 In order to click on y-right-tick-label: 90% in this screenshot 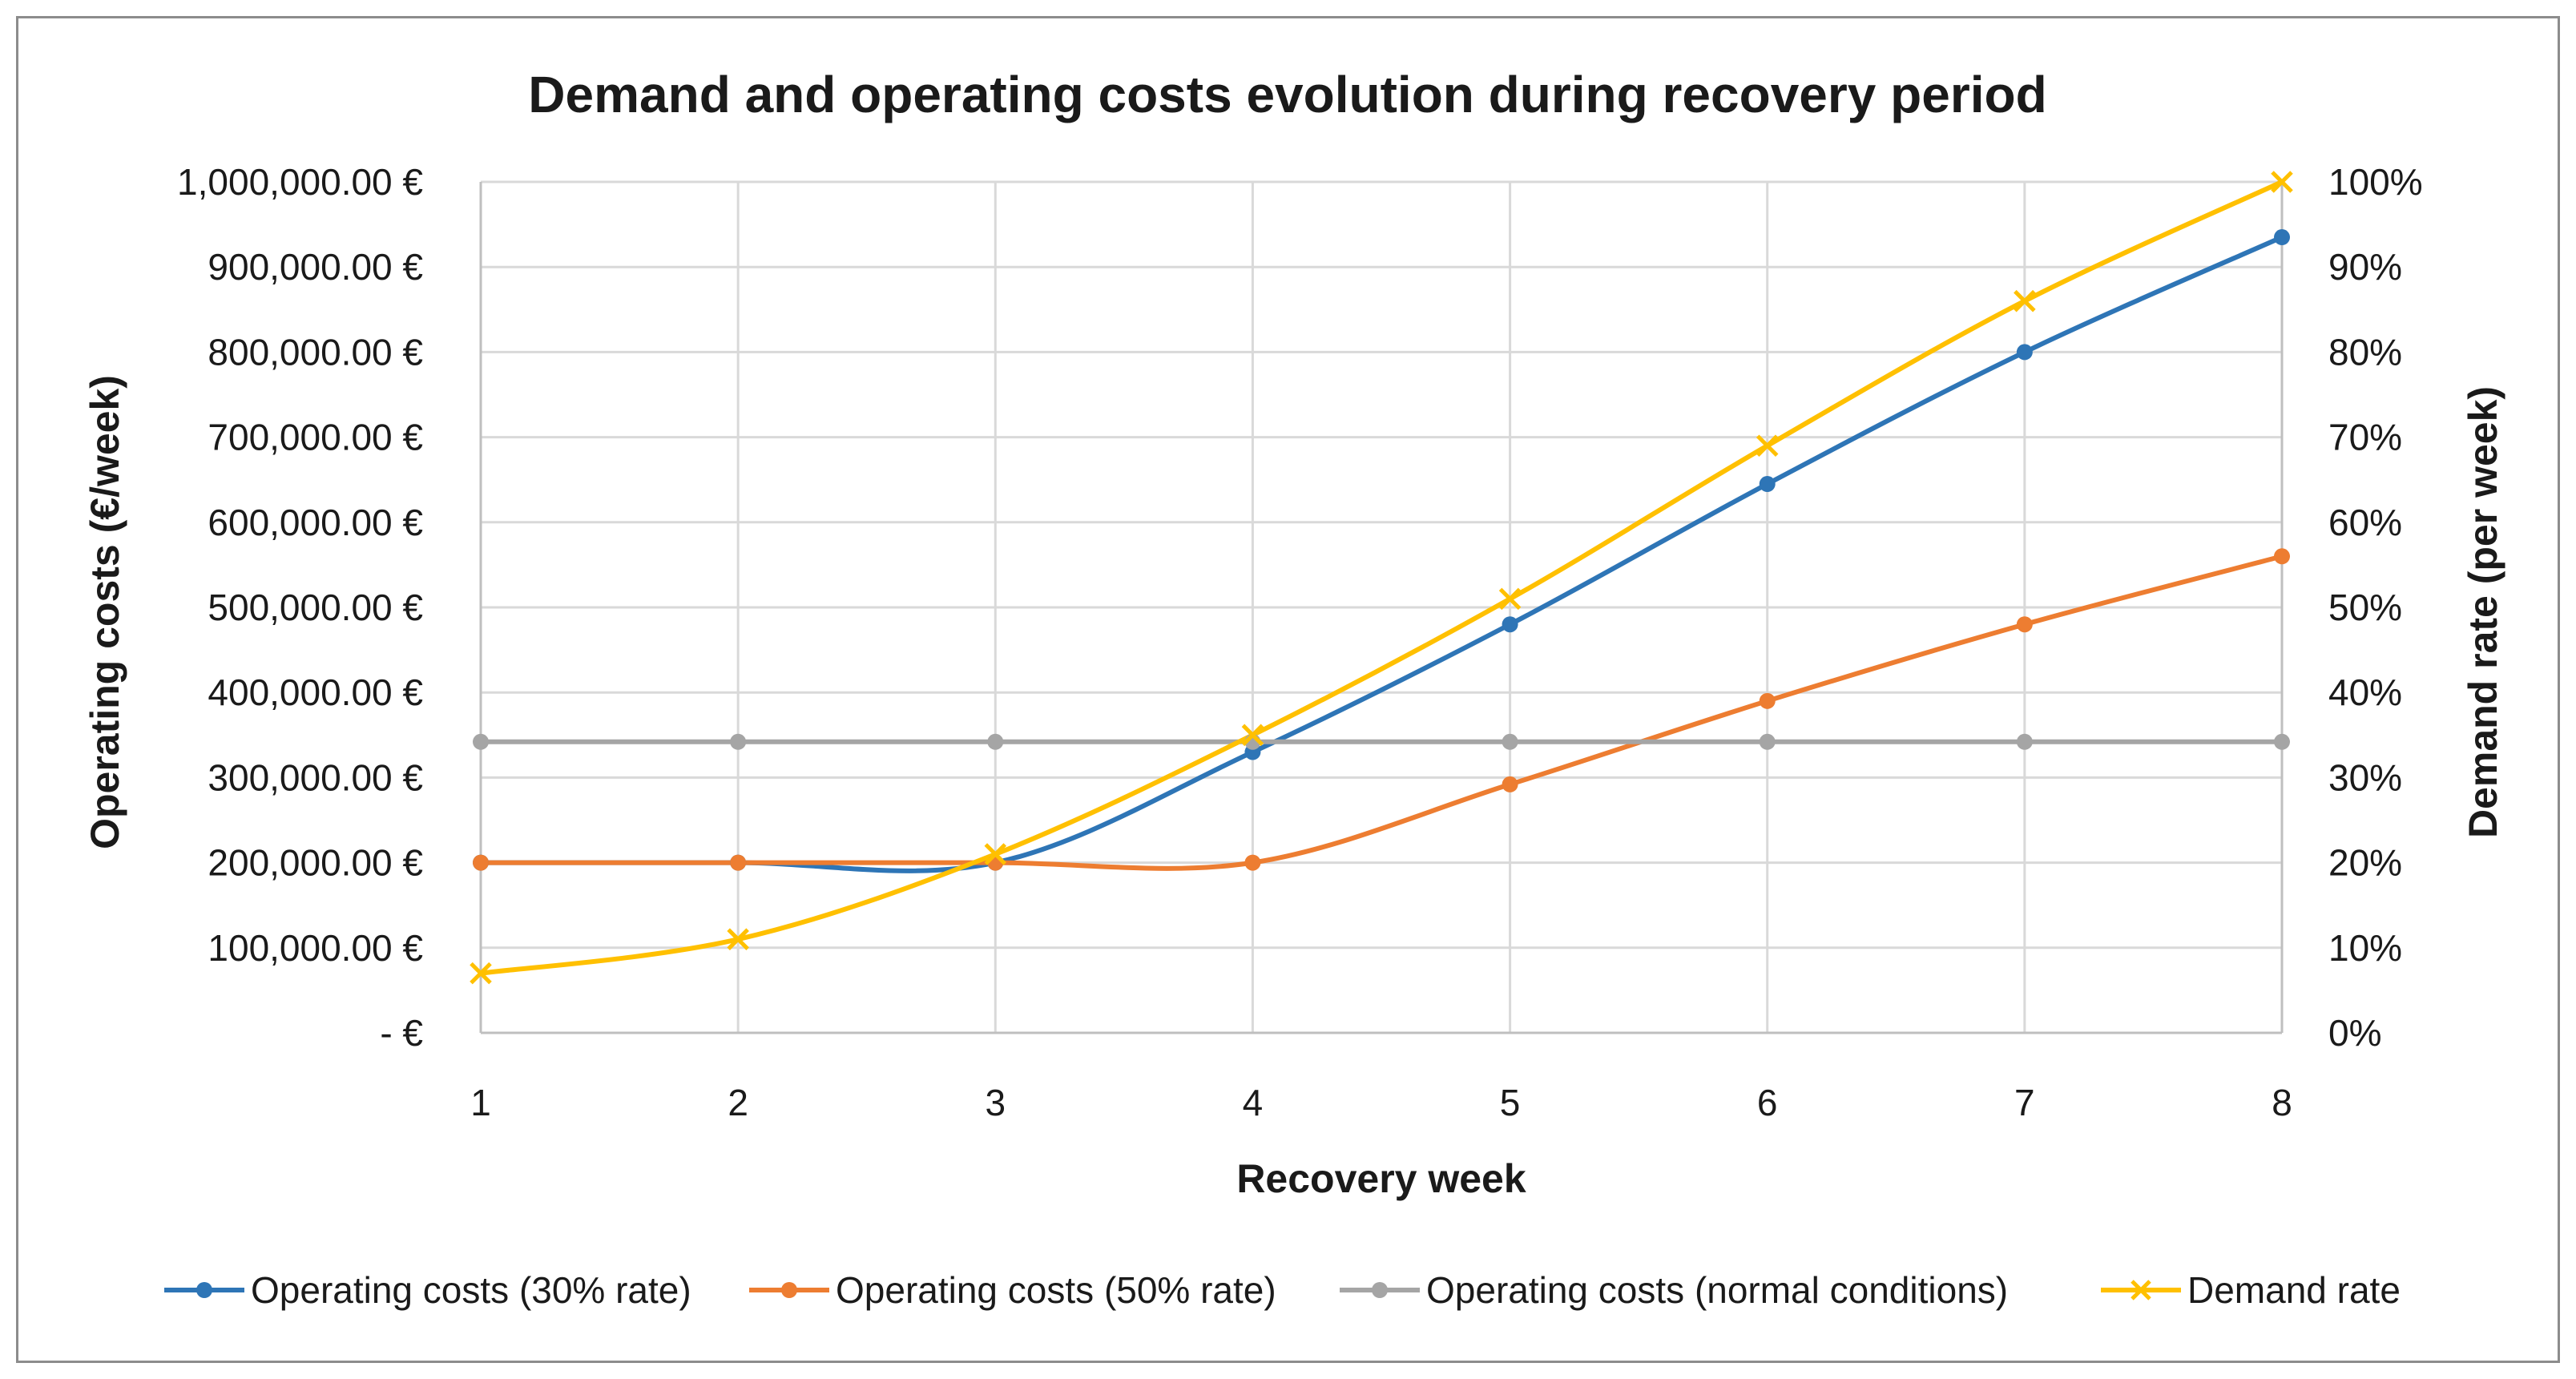, I will do `click(2365, 267)`.